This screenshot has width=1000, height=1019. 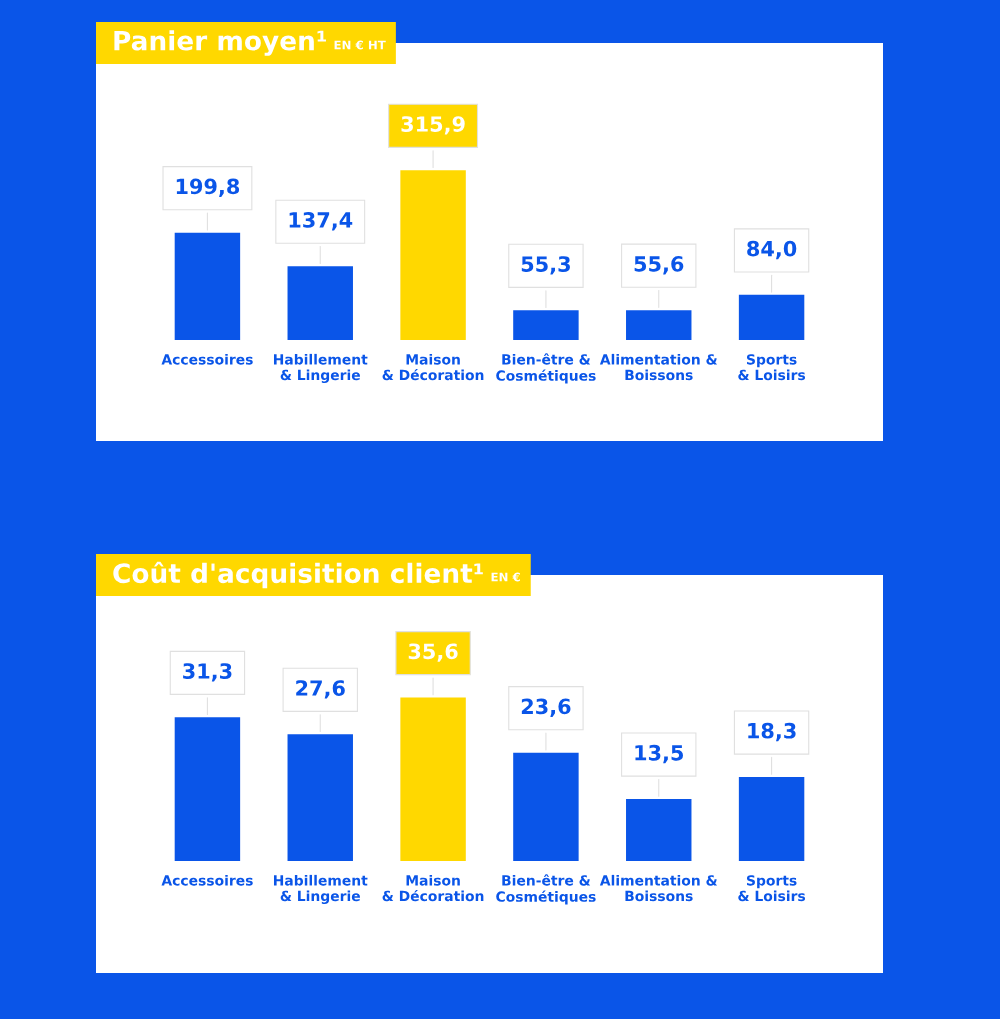 What do you see at coordinates (321, 221) in the screenshot?
I see `data-label: 137,4` at bounding box center [321, 221].